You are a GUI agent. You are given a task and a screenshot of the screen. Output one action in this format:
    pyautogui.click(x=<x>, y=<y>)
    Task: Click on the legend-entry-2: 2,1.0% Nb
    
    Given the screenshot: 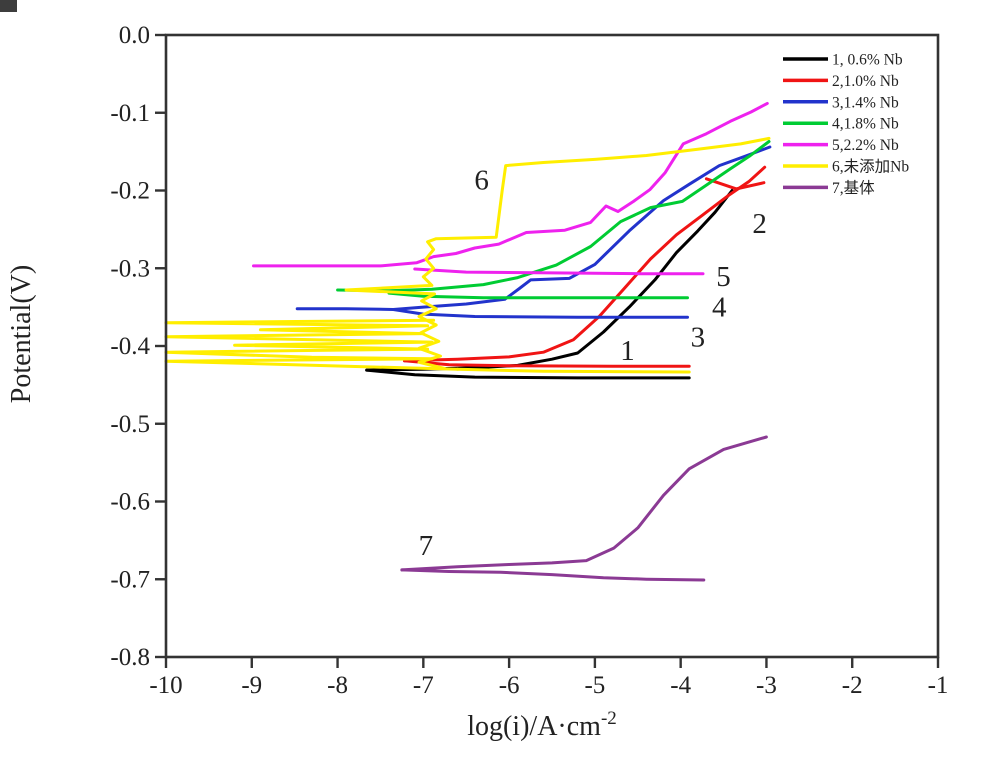 What is the action you would take?
    pyautogui.click(x=841, y=81)
    